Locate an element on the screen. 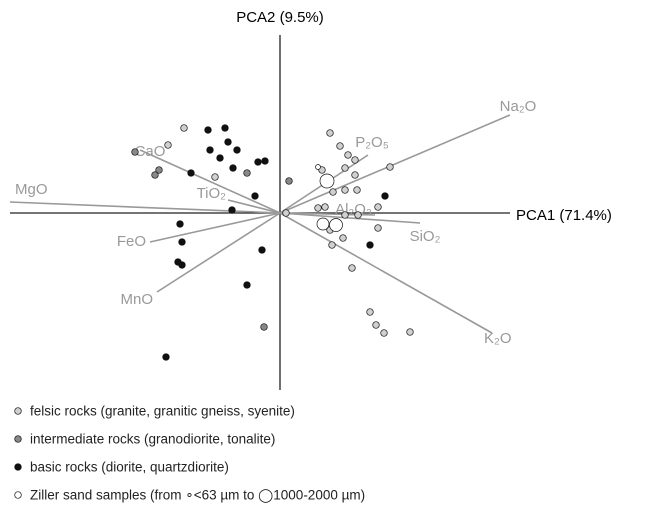 This screenshot has width=647, height=507. loading-label: CaO is located at coordinates (150, 151).